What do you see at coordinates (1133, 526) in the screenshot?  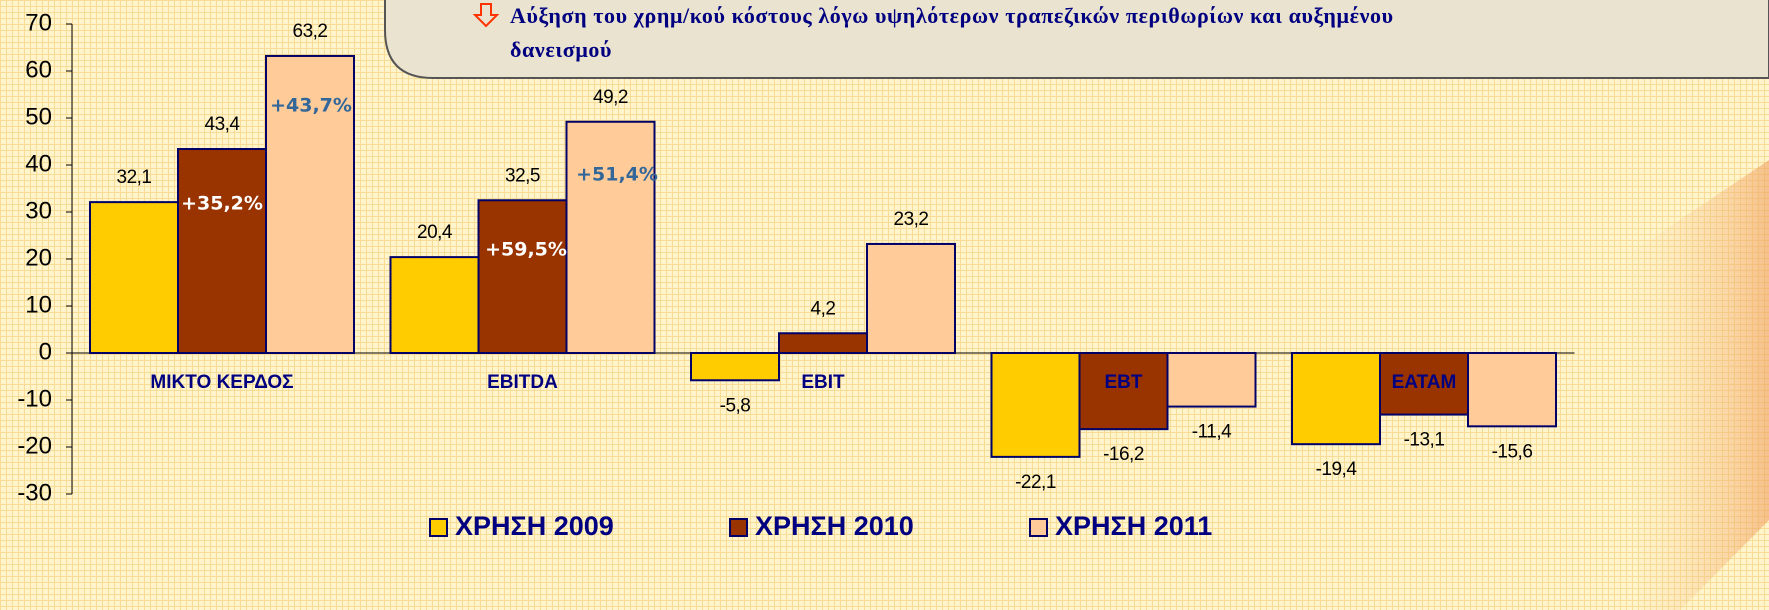 I see `legend-label: ΧΡΗΣΗ 2011` at bounding box center [1133, 526].